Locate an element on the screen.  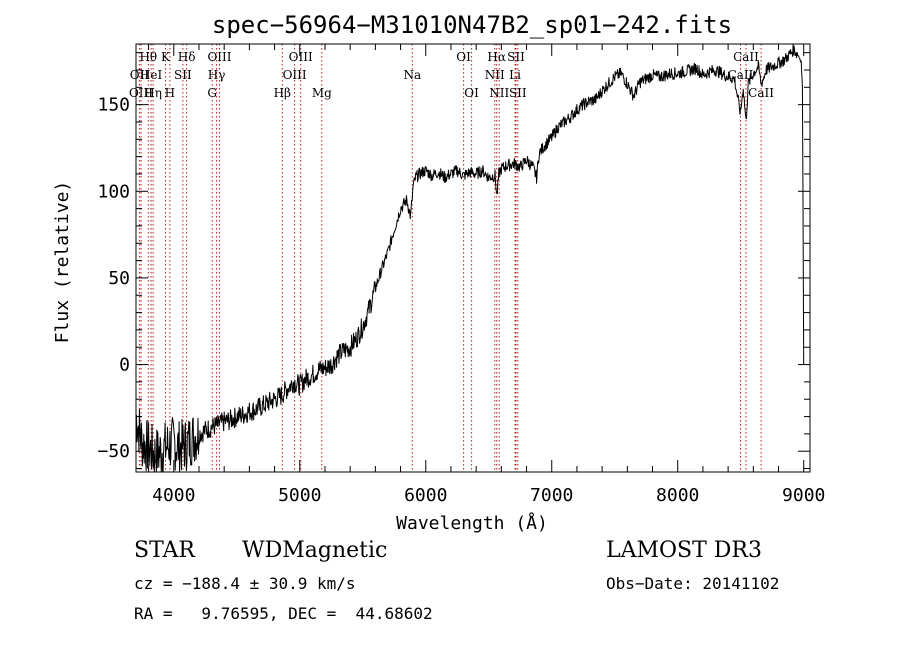
y-tick-label-0: −50 is located at coordinates (113, 451).